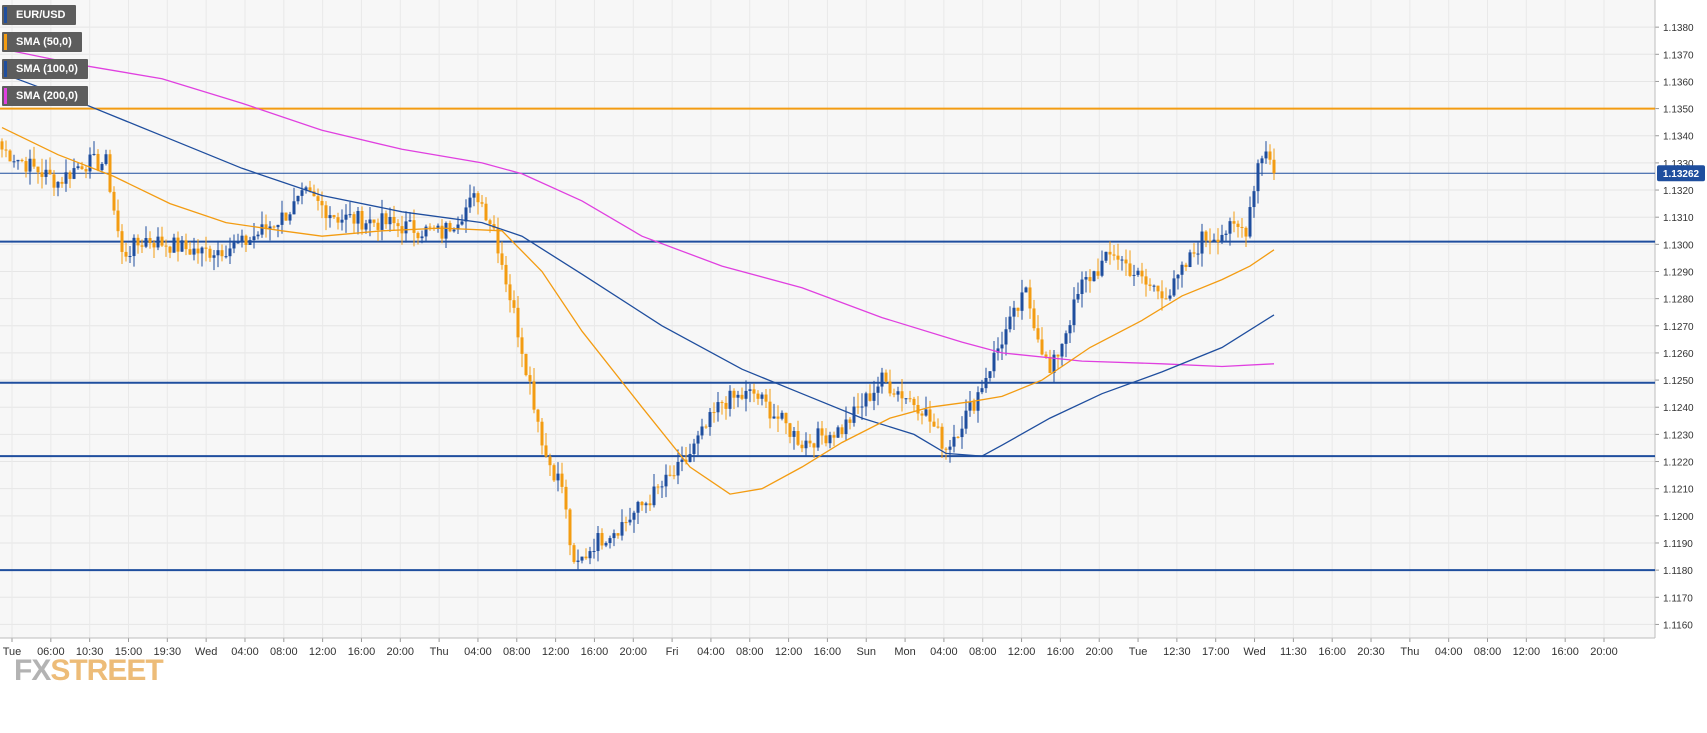 Image resolution: width=1707 pixels, height=733 pixels. I want to click on legend-item-eurusd: EUR/USD, so click(39, 15).